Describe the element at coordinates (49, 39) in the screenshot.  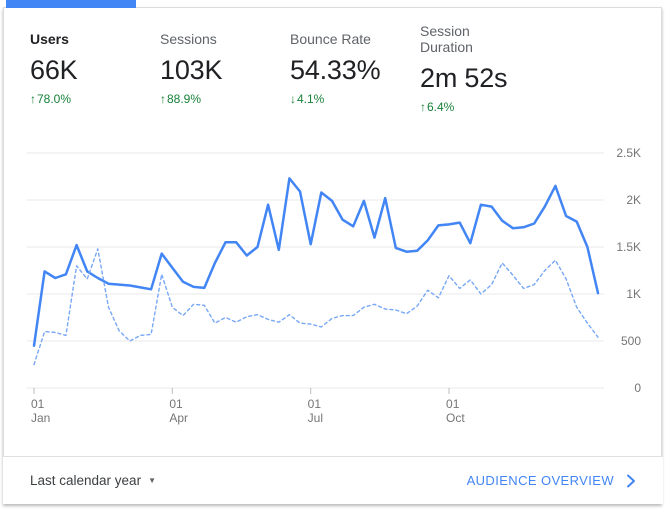
I see `metric-label: Users` at that location.